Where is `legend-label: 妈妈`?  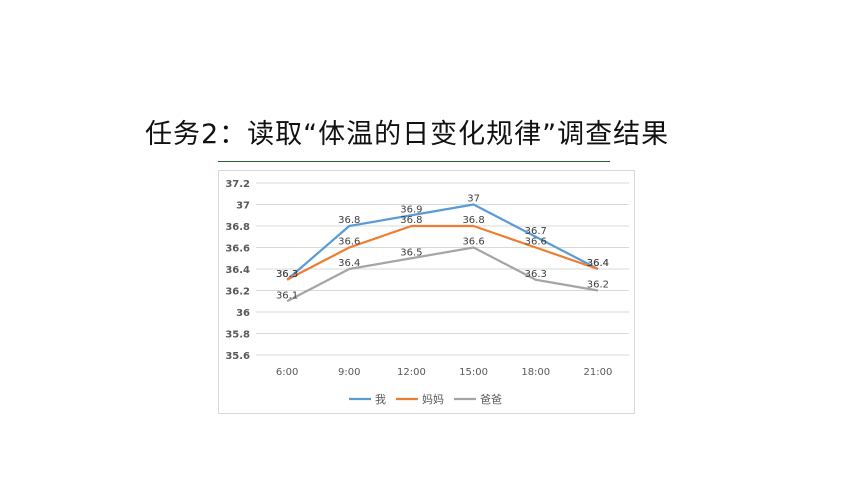
legend-label: 妈妈 is located at coordinates (433, 399).